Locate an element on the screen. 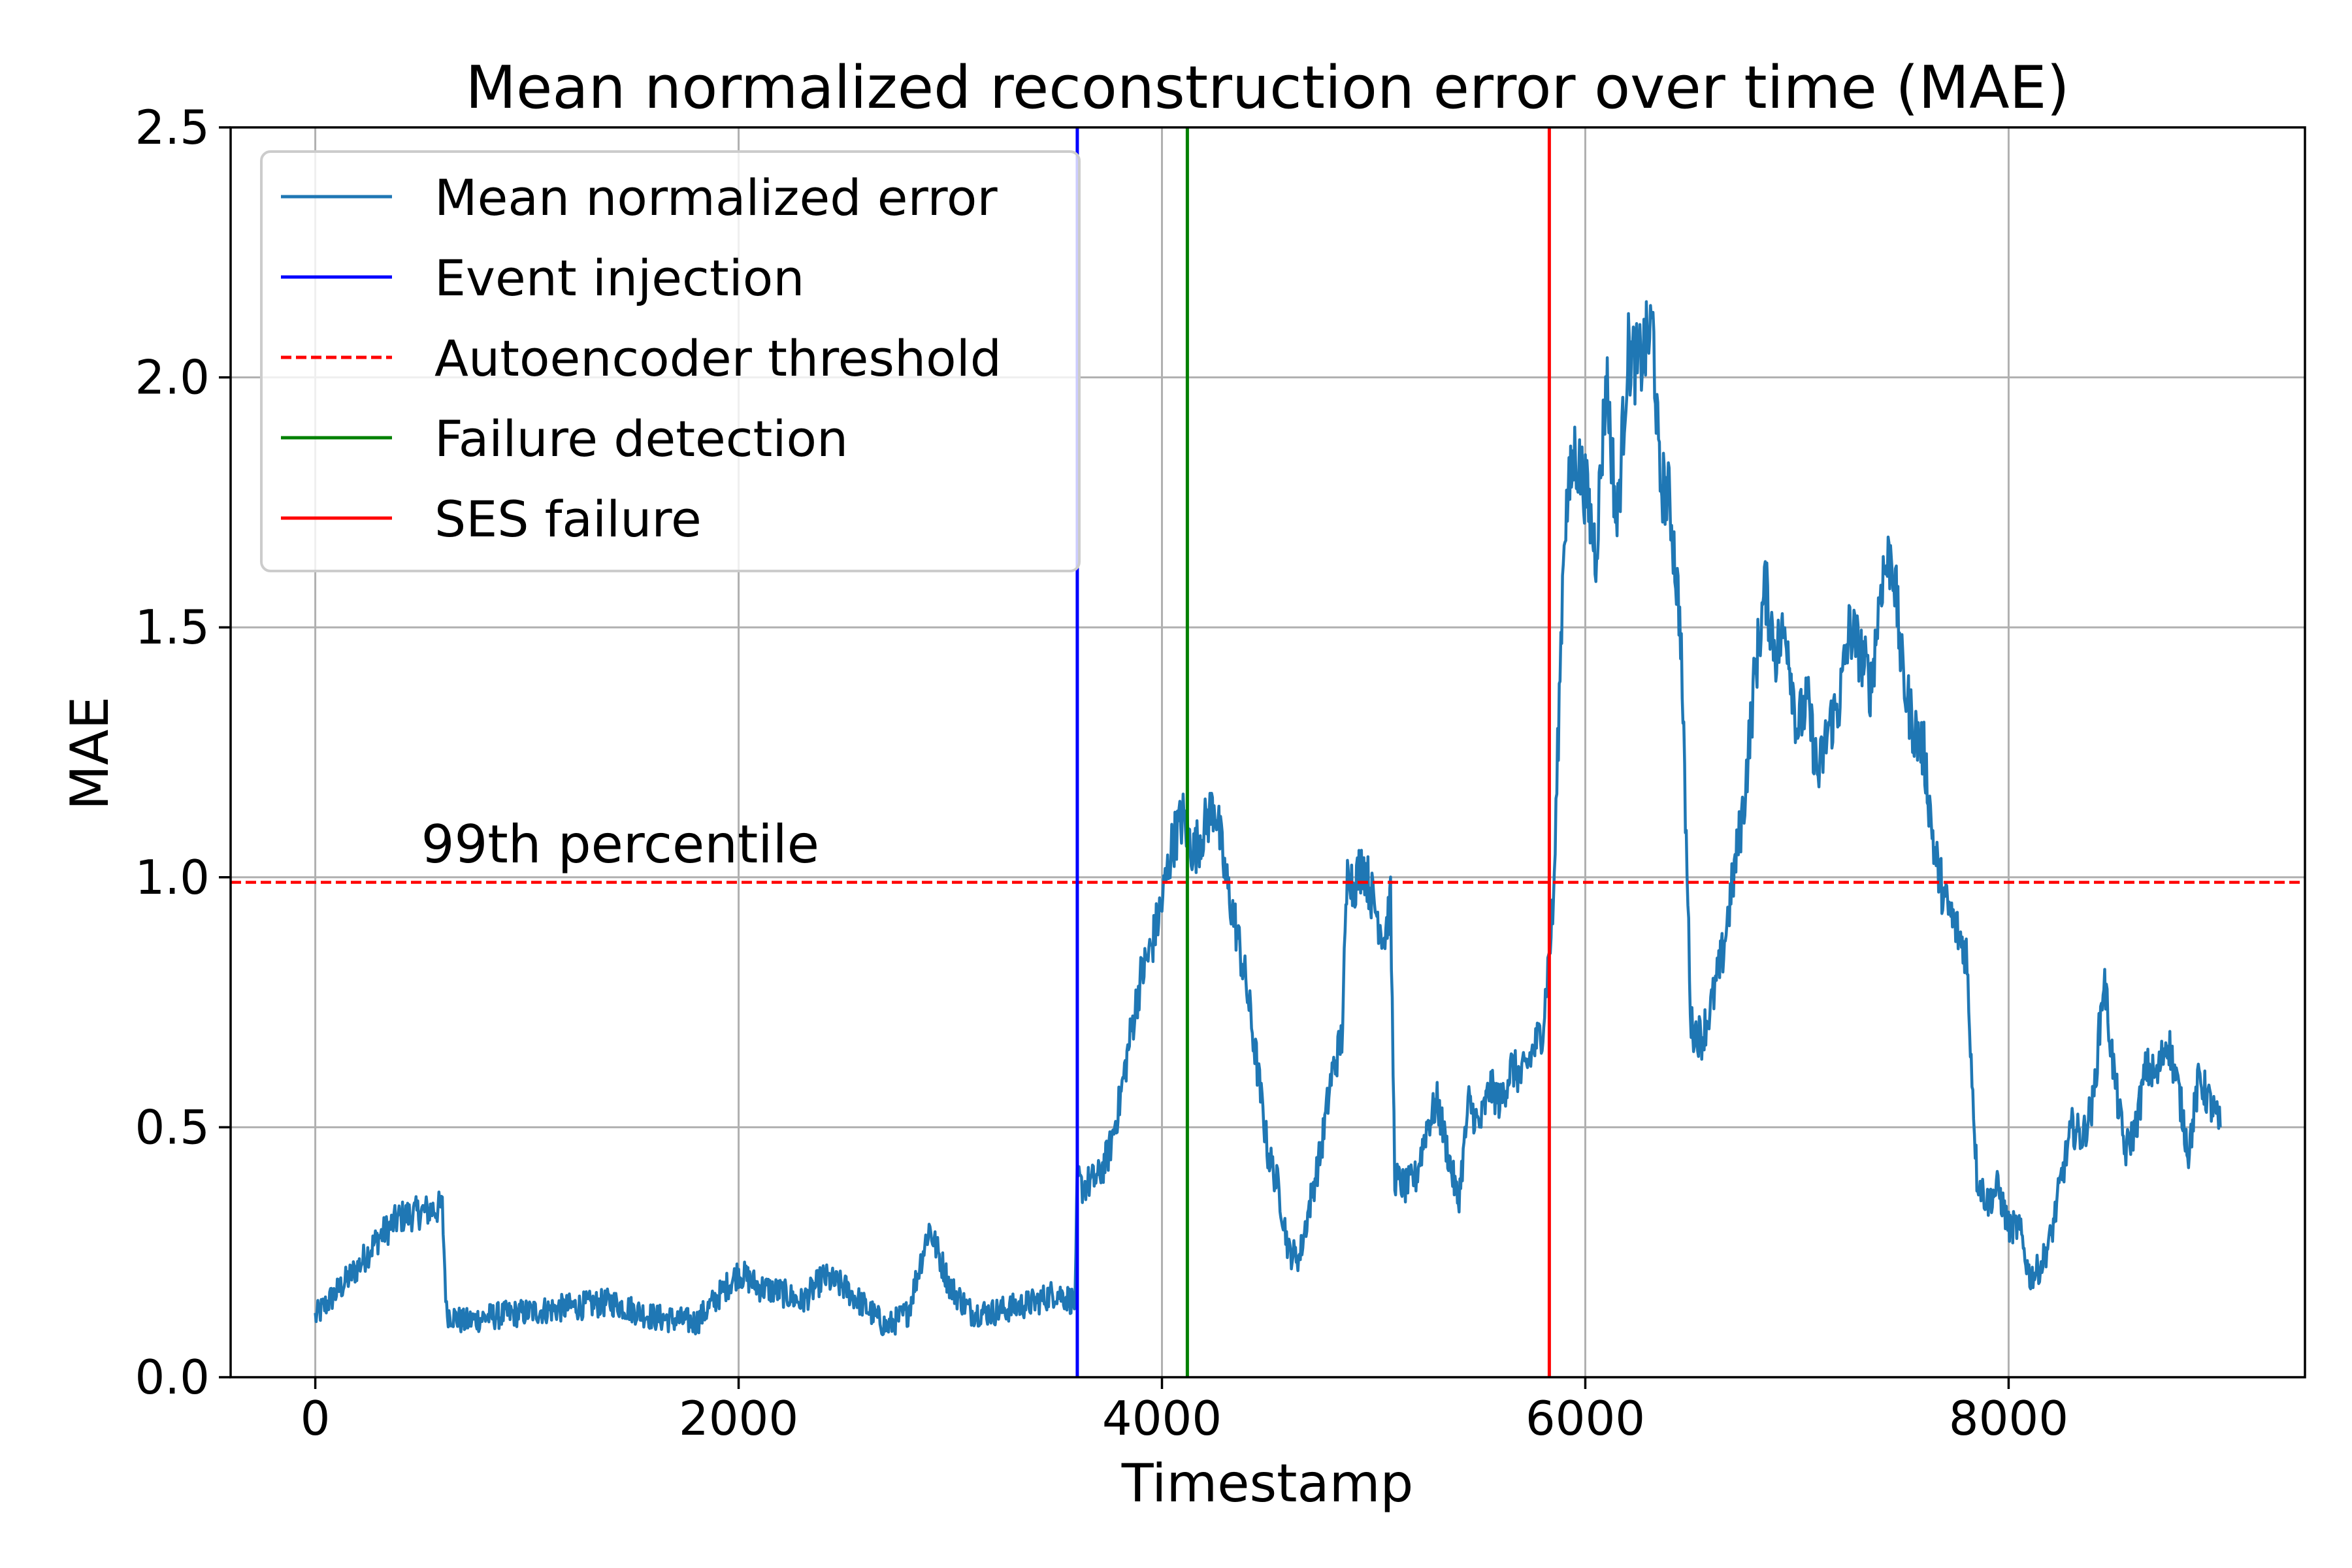 This screenshot has width=2352, height=1568. y-tick-label: 0.0 is located at coordinates (172, 1377).